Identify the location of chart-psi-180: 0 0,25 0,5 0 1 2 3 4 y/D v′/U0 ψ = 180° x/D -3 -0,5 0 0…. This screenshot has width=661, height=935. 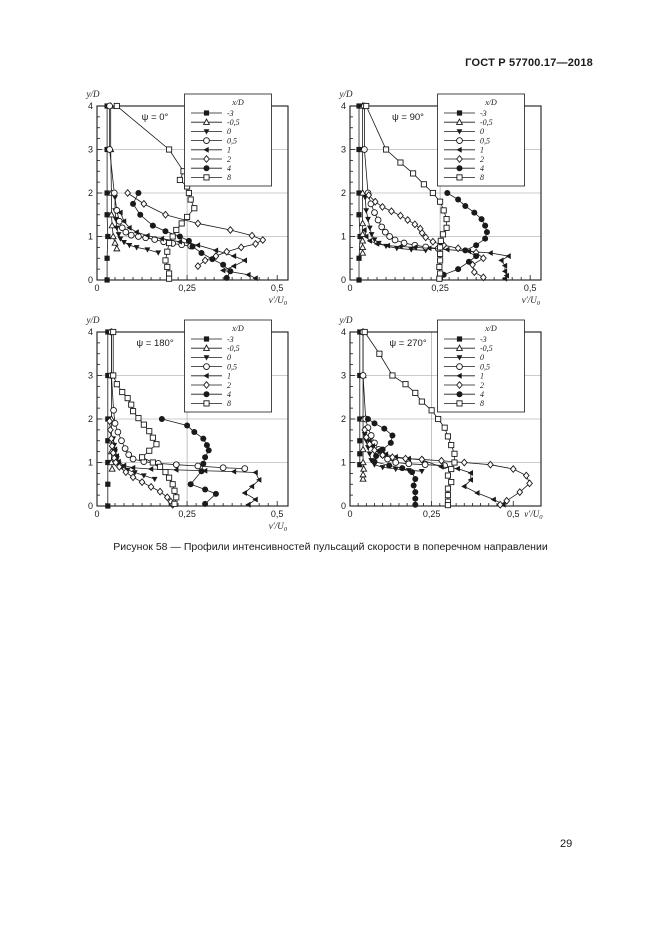
(196, 425).